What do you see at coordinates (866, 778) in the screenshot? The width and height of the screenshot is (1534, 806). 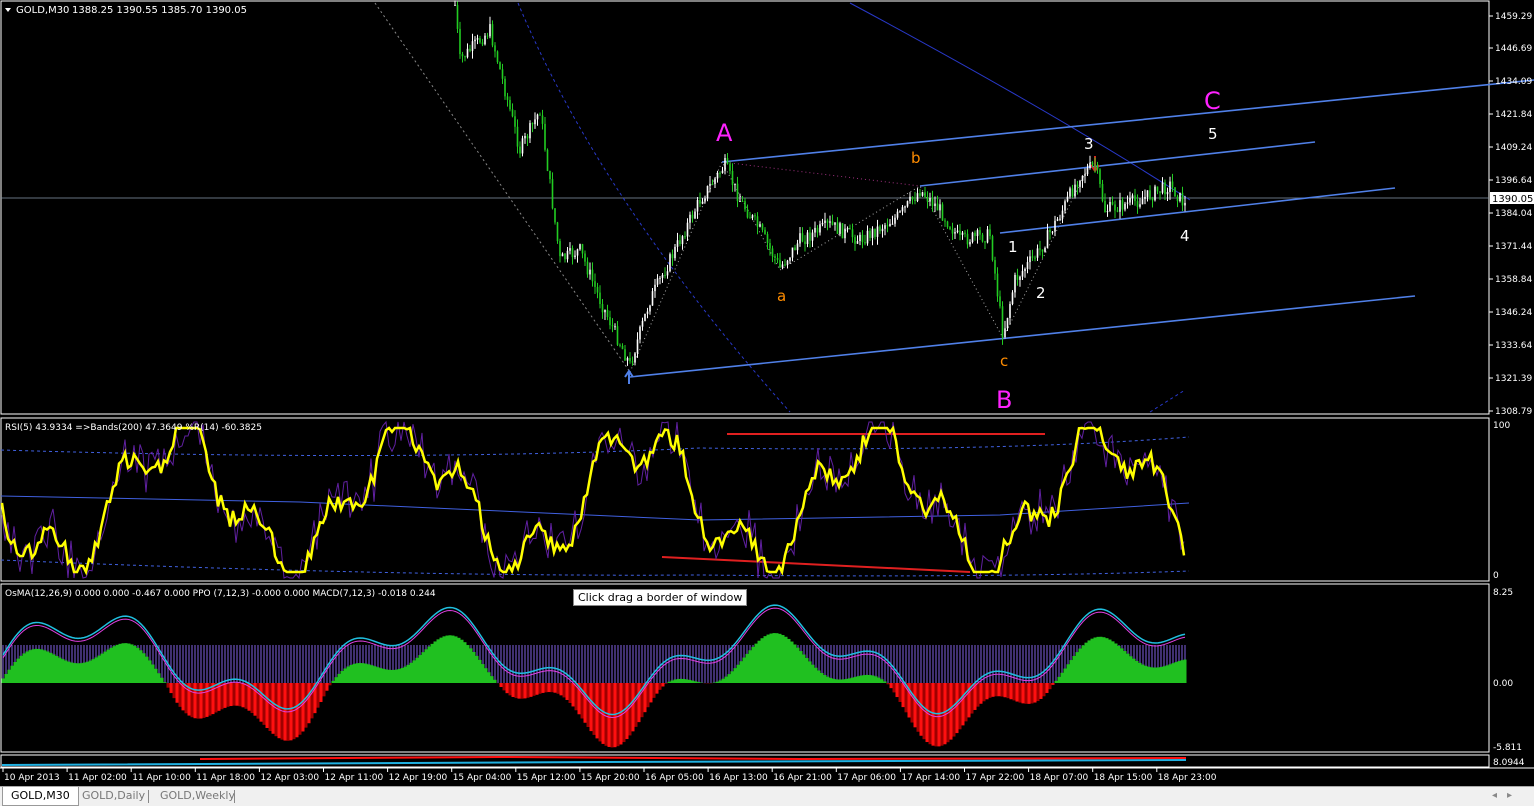 I see `time-tick-label: 17 Apr 06:00` at bounding box center [866, 778].